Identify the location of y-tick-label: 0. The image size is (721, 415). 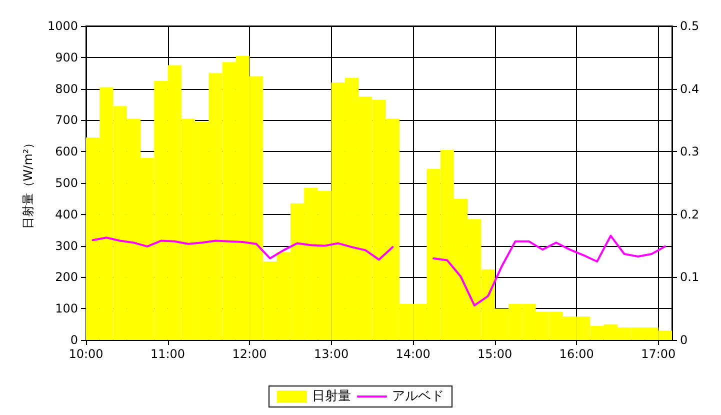
(74, 340).